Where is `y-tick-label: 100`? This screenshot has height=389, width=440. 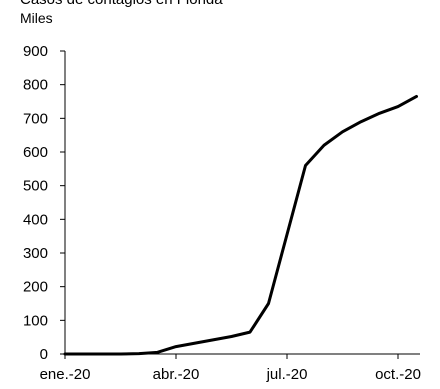 y-tick-label: 100 is located at coordinates (35, 320).